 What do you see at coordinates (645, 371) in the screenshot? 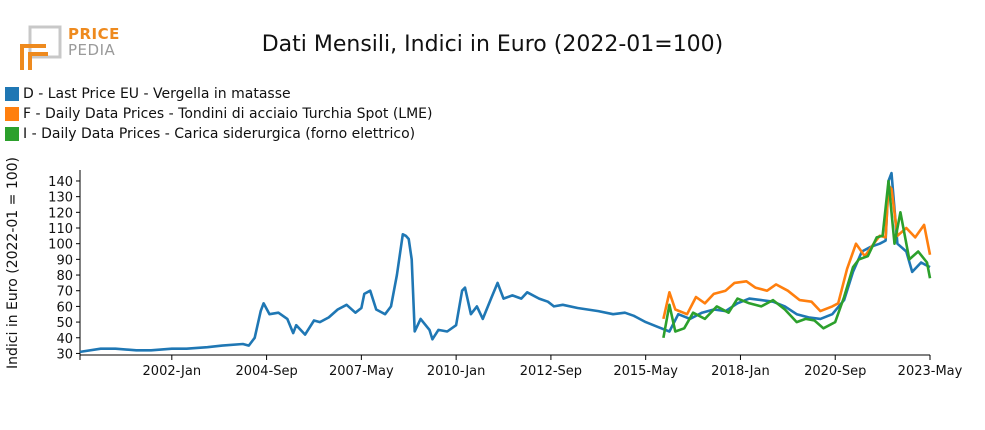
I see `x-tick-label: 2015-May` at bounding box center [645, 371].